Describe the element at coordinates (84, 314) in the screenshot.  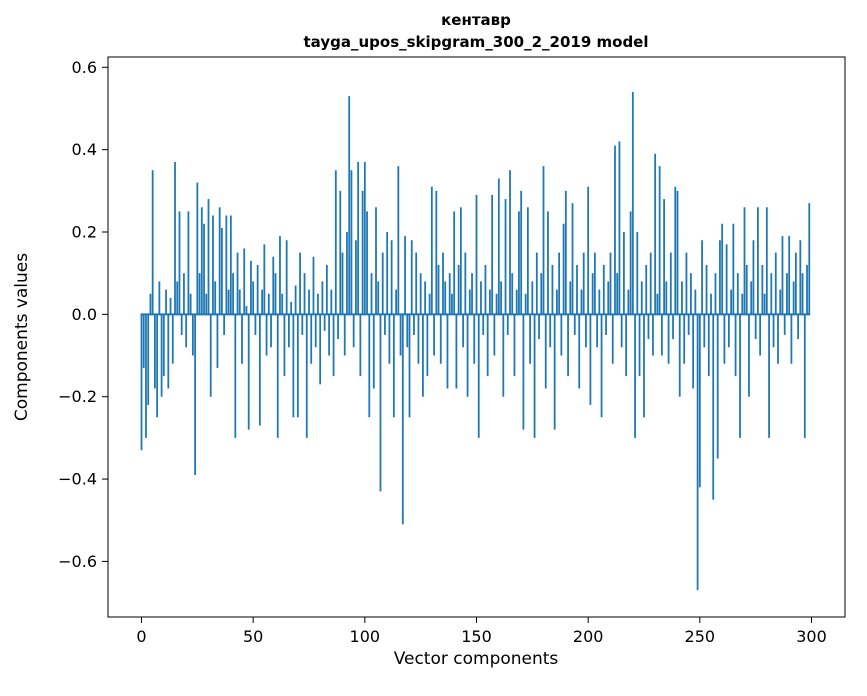
I see `y-tick-label: 0.0` at that location.